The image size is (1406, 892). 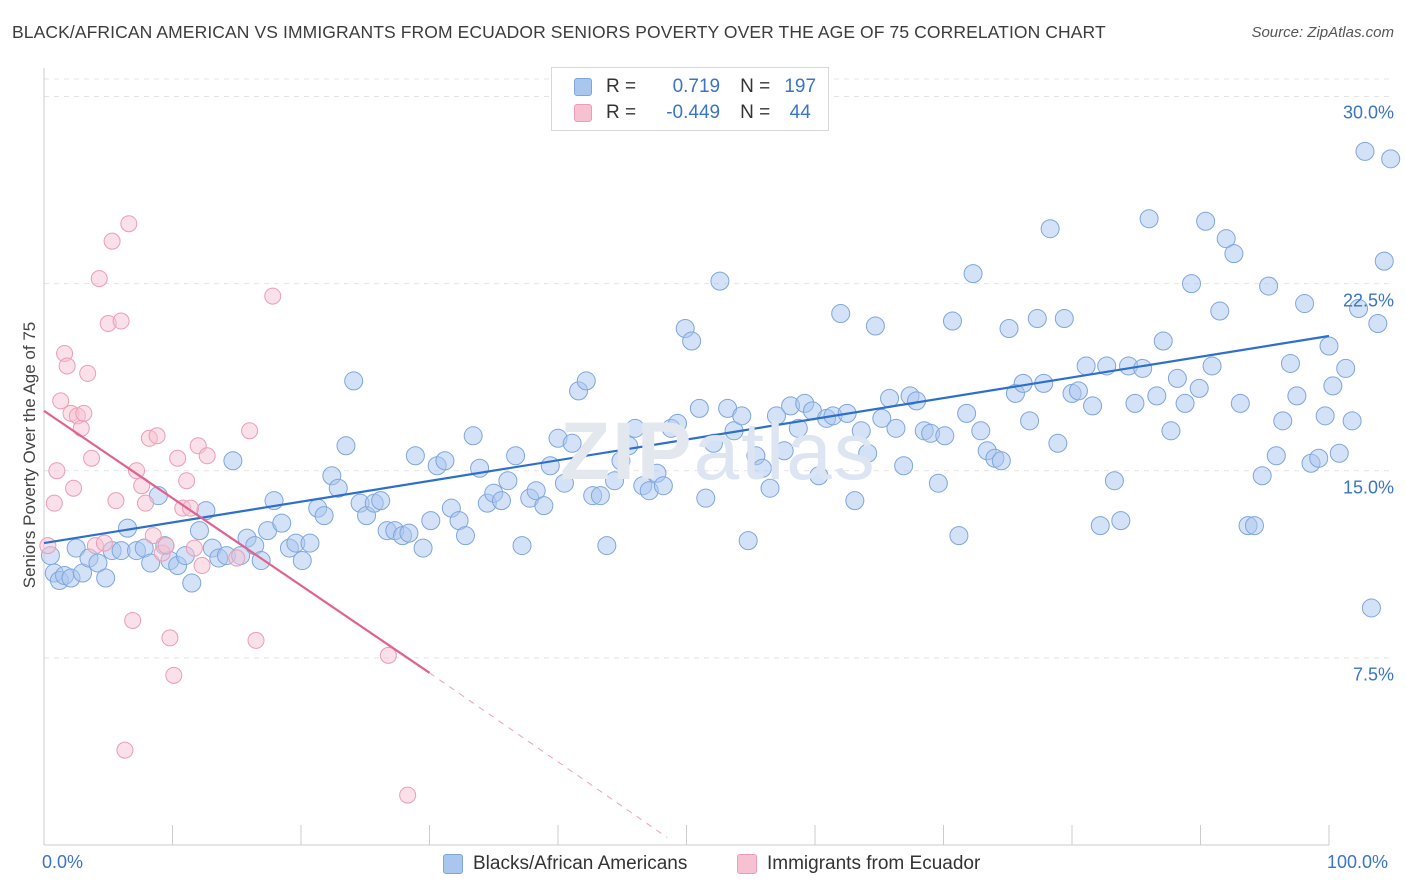 What do you see at coordinates (747, 864) in the screenshot?
I see `bottom-legend-swatch-pink` at bounding box center [747, 864].